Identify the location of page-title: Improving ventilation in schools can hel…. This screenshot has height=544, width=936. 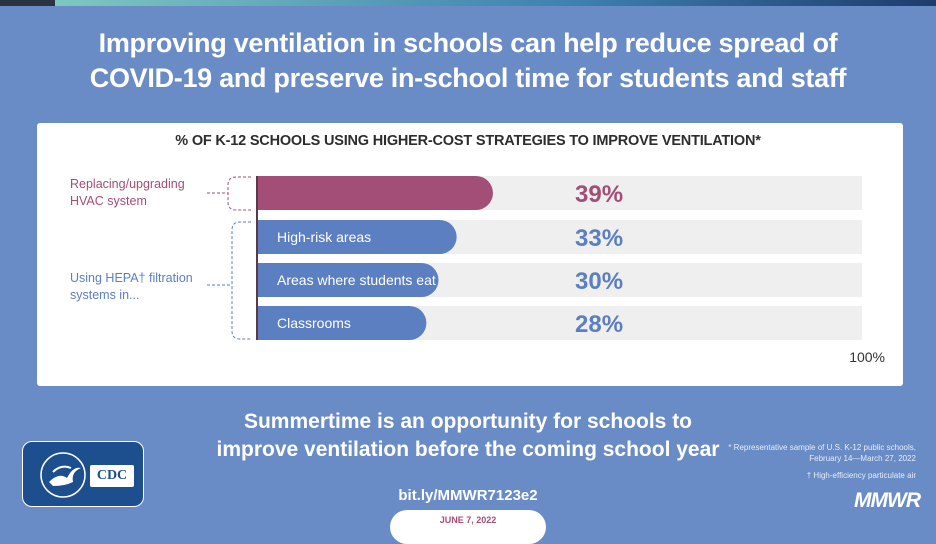
(468, 61).